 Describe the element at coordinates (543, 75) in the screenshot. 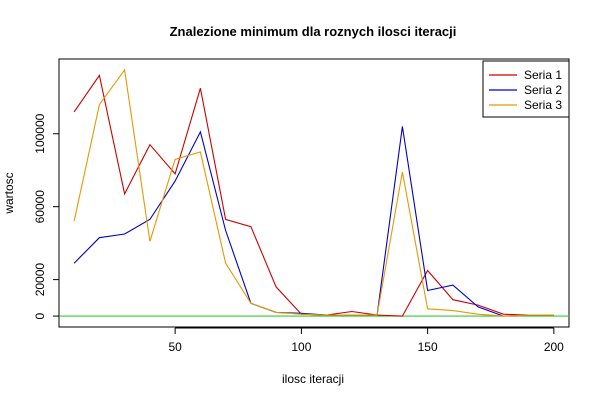

I see `legend-label-1: Seria 1` at that location.